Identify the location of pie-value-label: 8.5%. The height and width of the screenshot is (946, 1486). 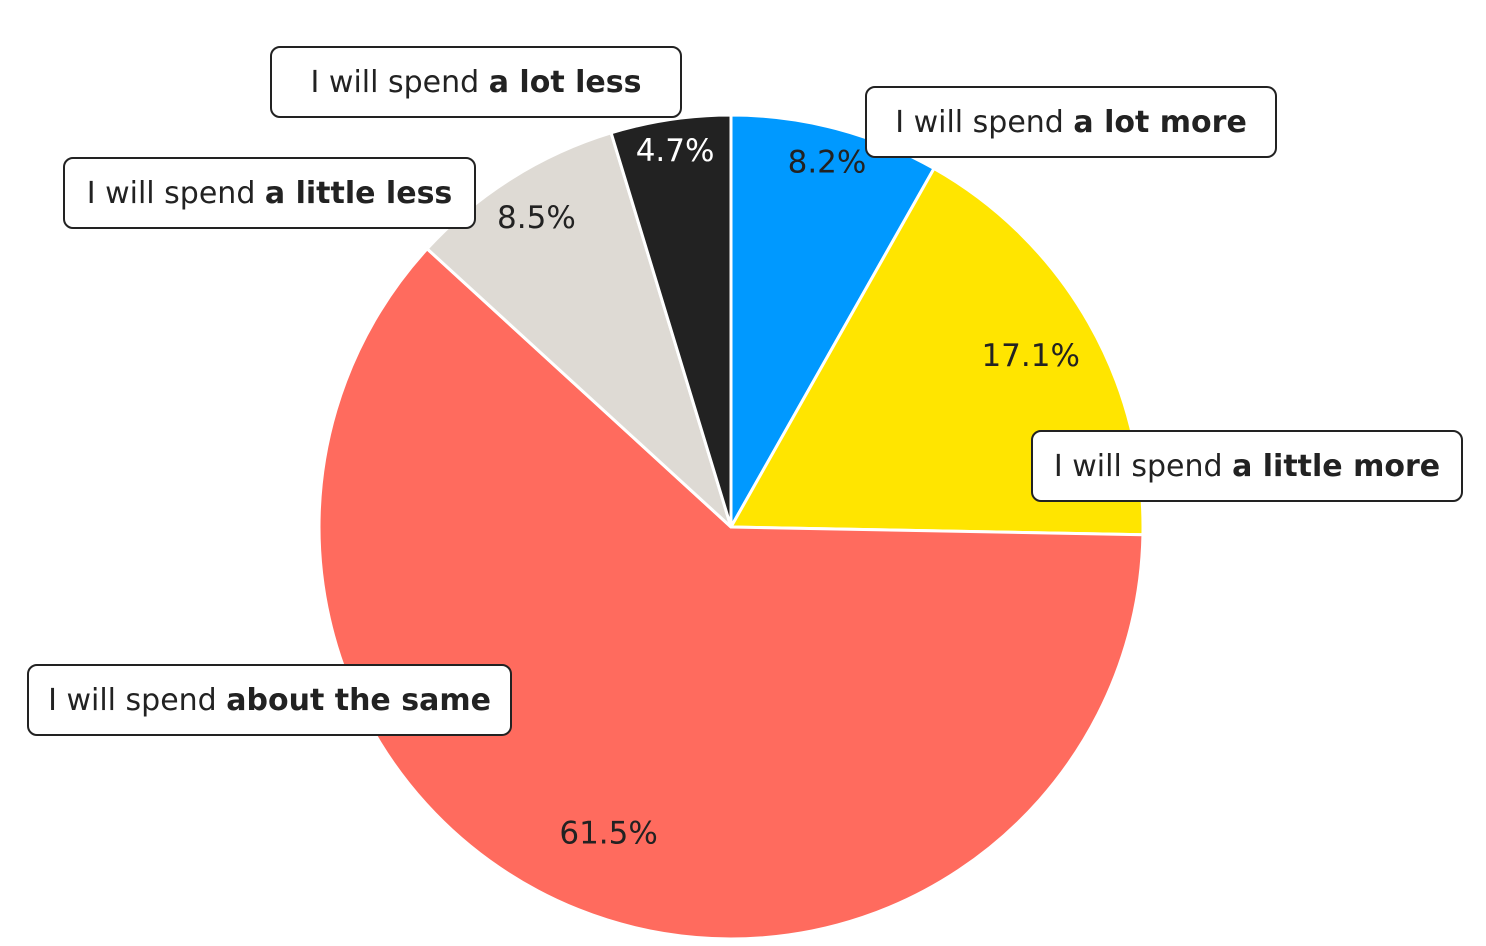
(536, 218).